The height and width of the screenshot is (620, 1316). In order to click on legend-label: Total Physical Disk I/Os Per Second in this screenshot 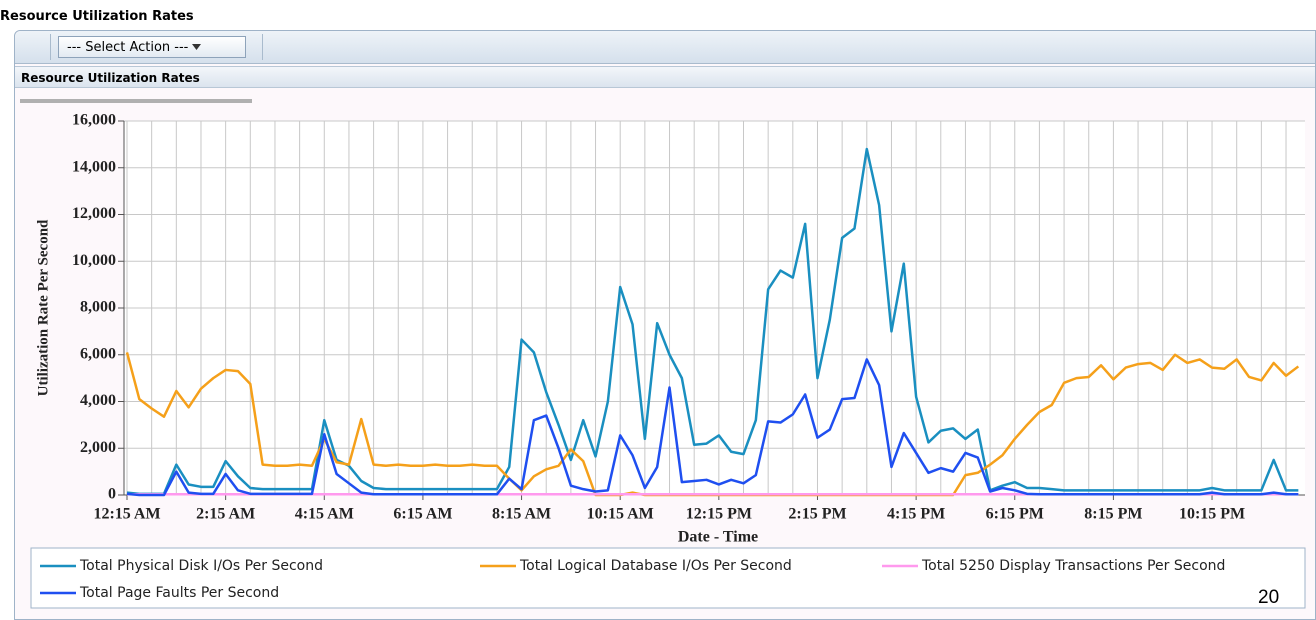, I will do `click(201, 566)`.